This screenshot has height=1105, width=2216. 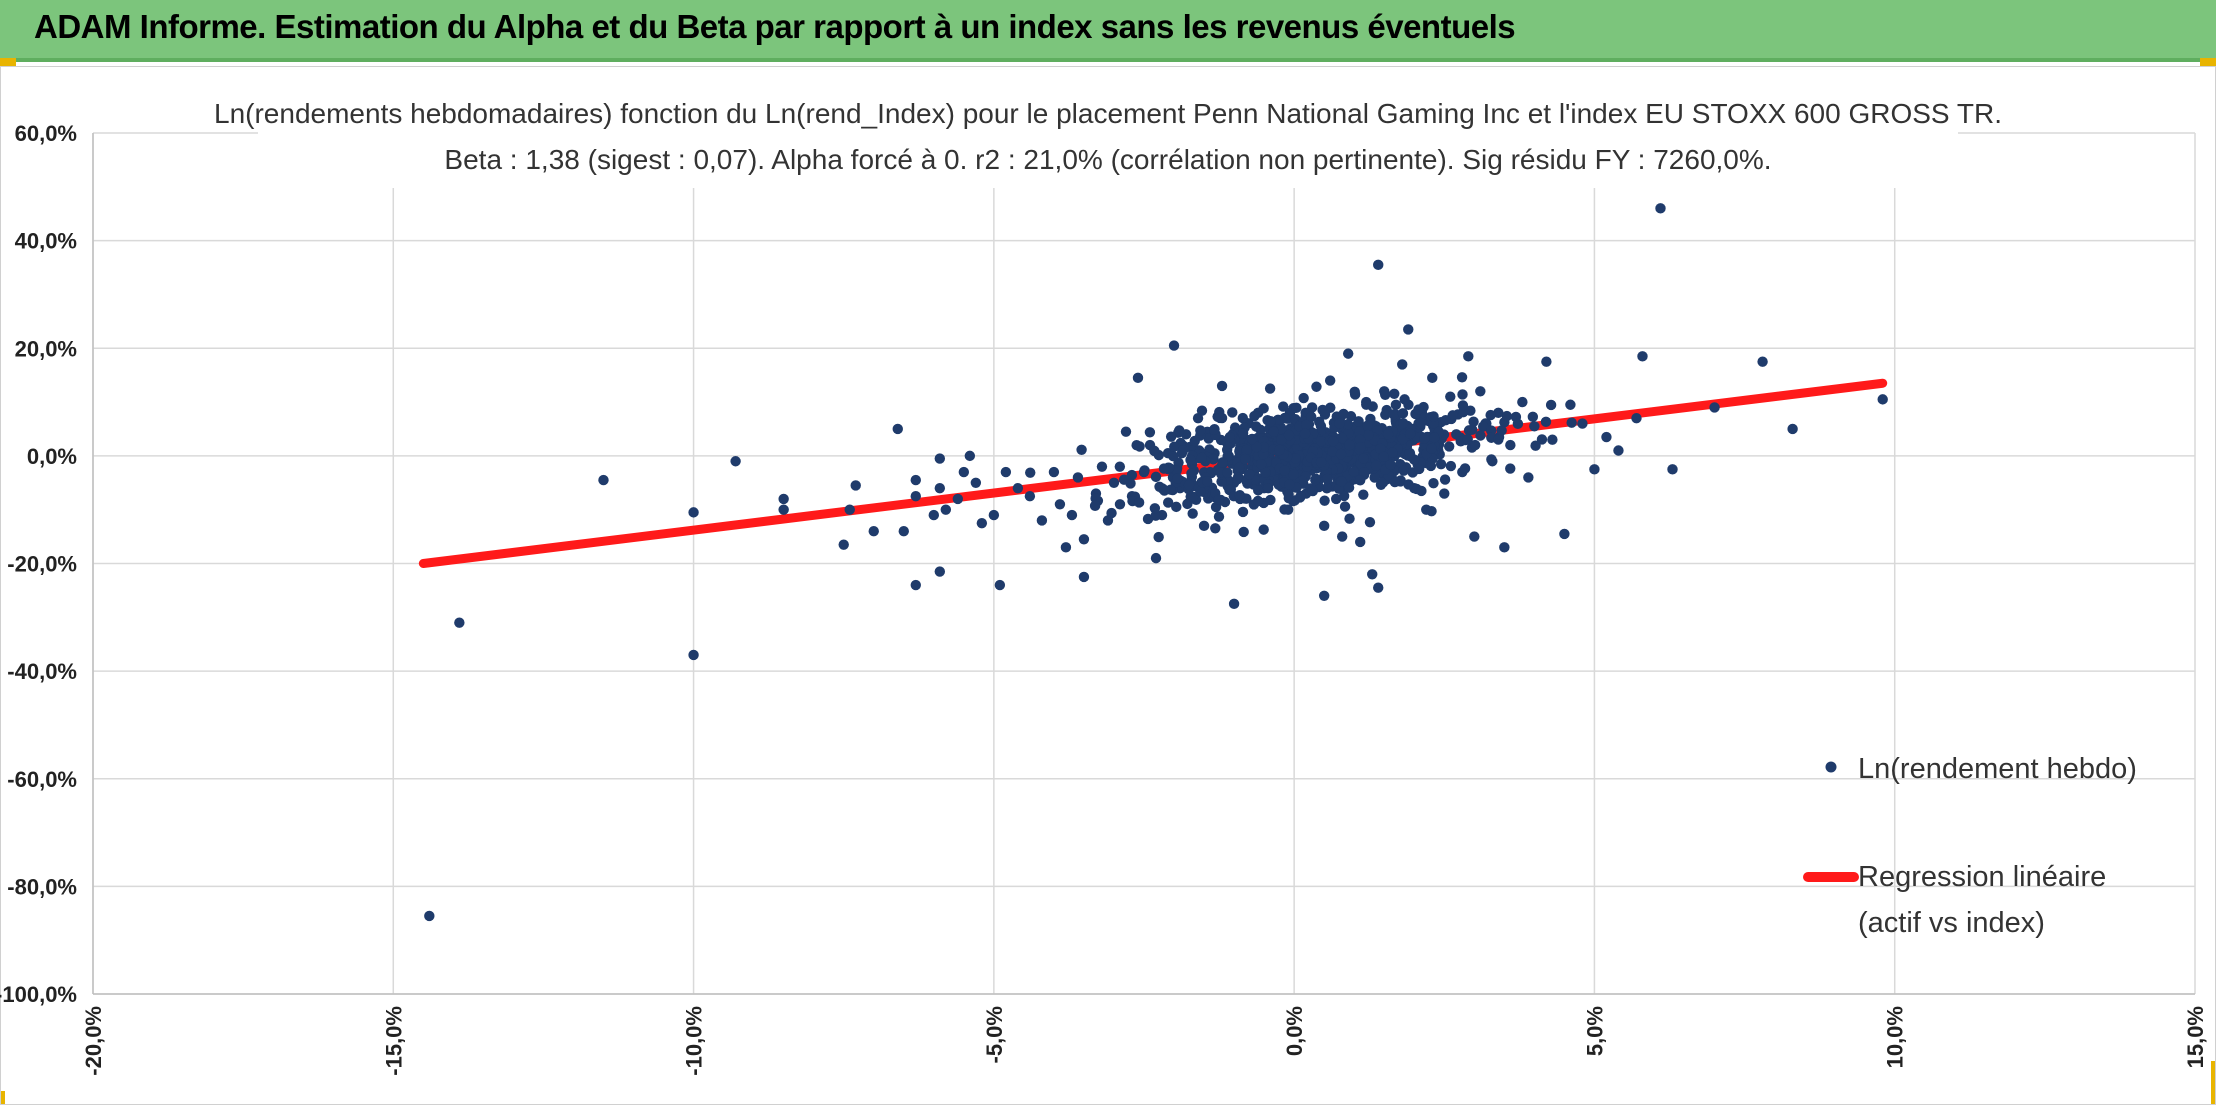 What do you see at coordinates (994, 1034) in the screenshot?
I see `x-tick-label: -5,0%` at bounding box center [994, 1034].